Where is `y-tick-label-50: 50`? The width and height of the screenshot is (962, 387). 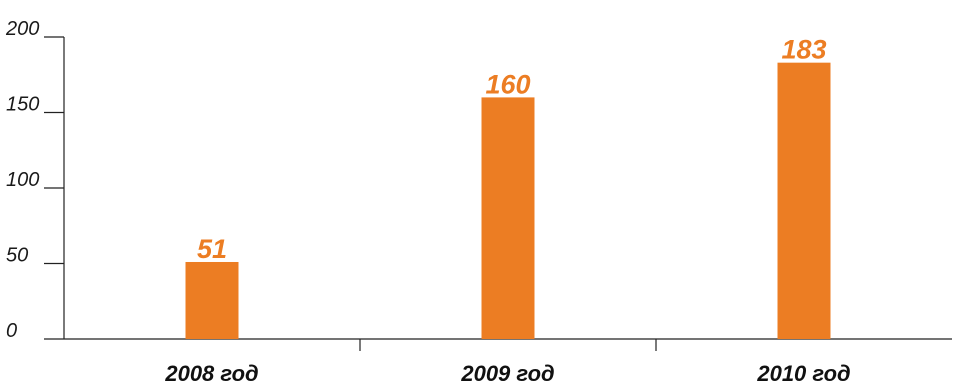
y-tick-label-50: 50 is located at coordinates (17, 256).